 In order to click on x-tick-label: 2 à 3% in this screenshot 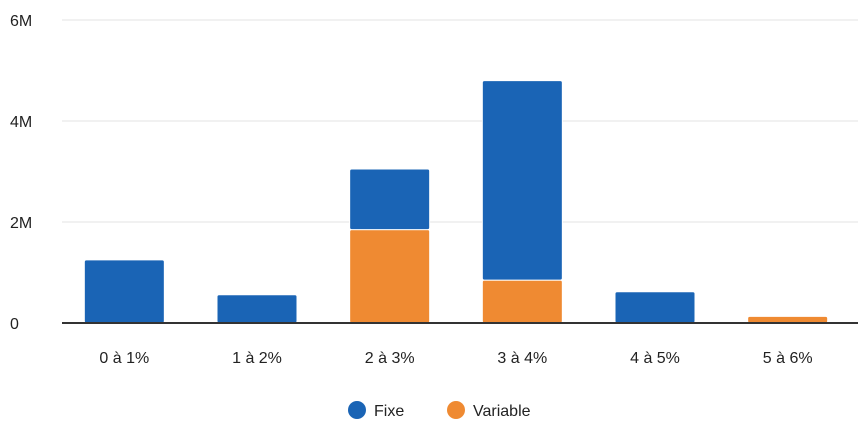, I will do `click(390, 358)`.